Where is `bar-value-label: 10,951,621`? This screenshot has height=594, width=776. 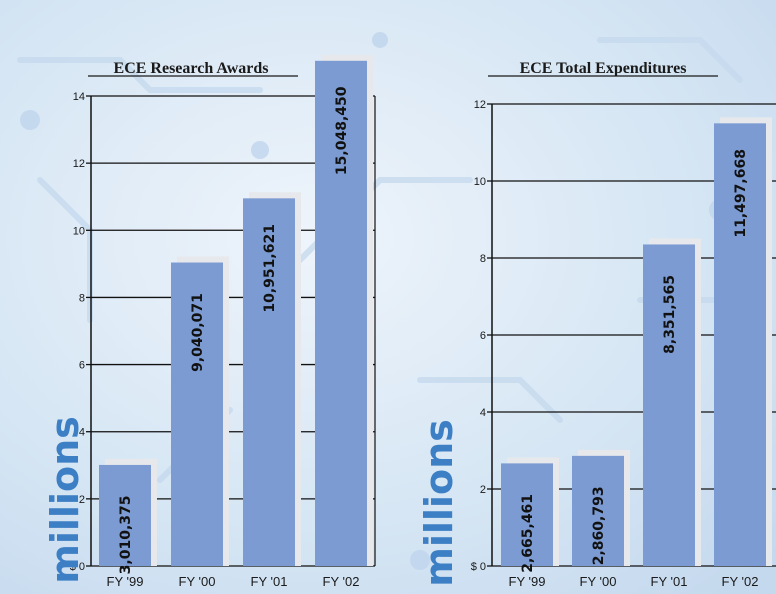 bar-value-label: 10,951,621 is located at coordinates (270, 268).